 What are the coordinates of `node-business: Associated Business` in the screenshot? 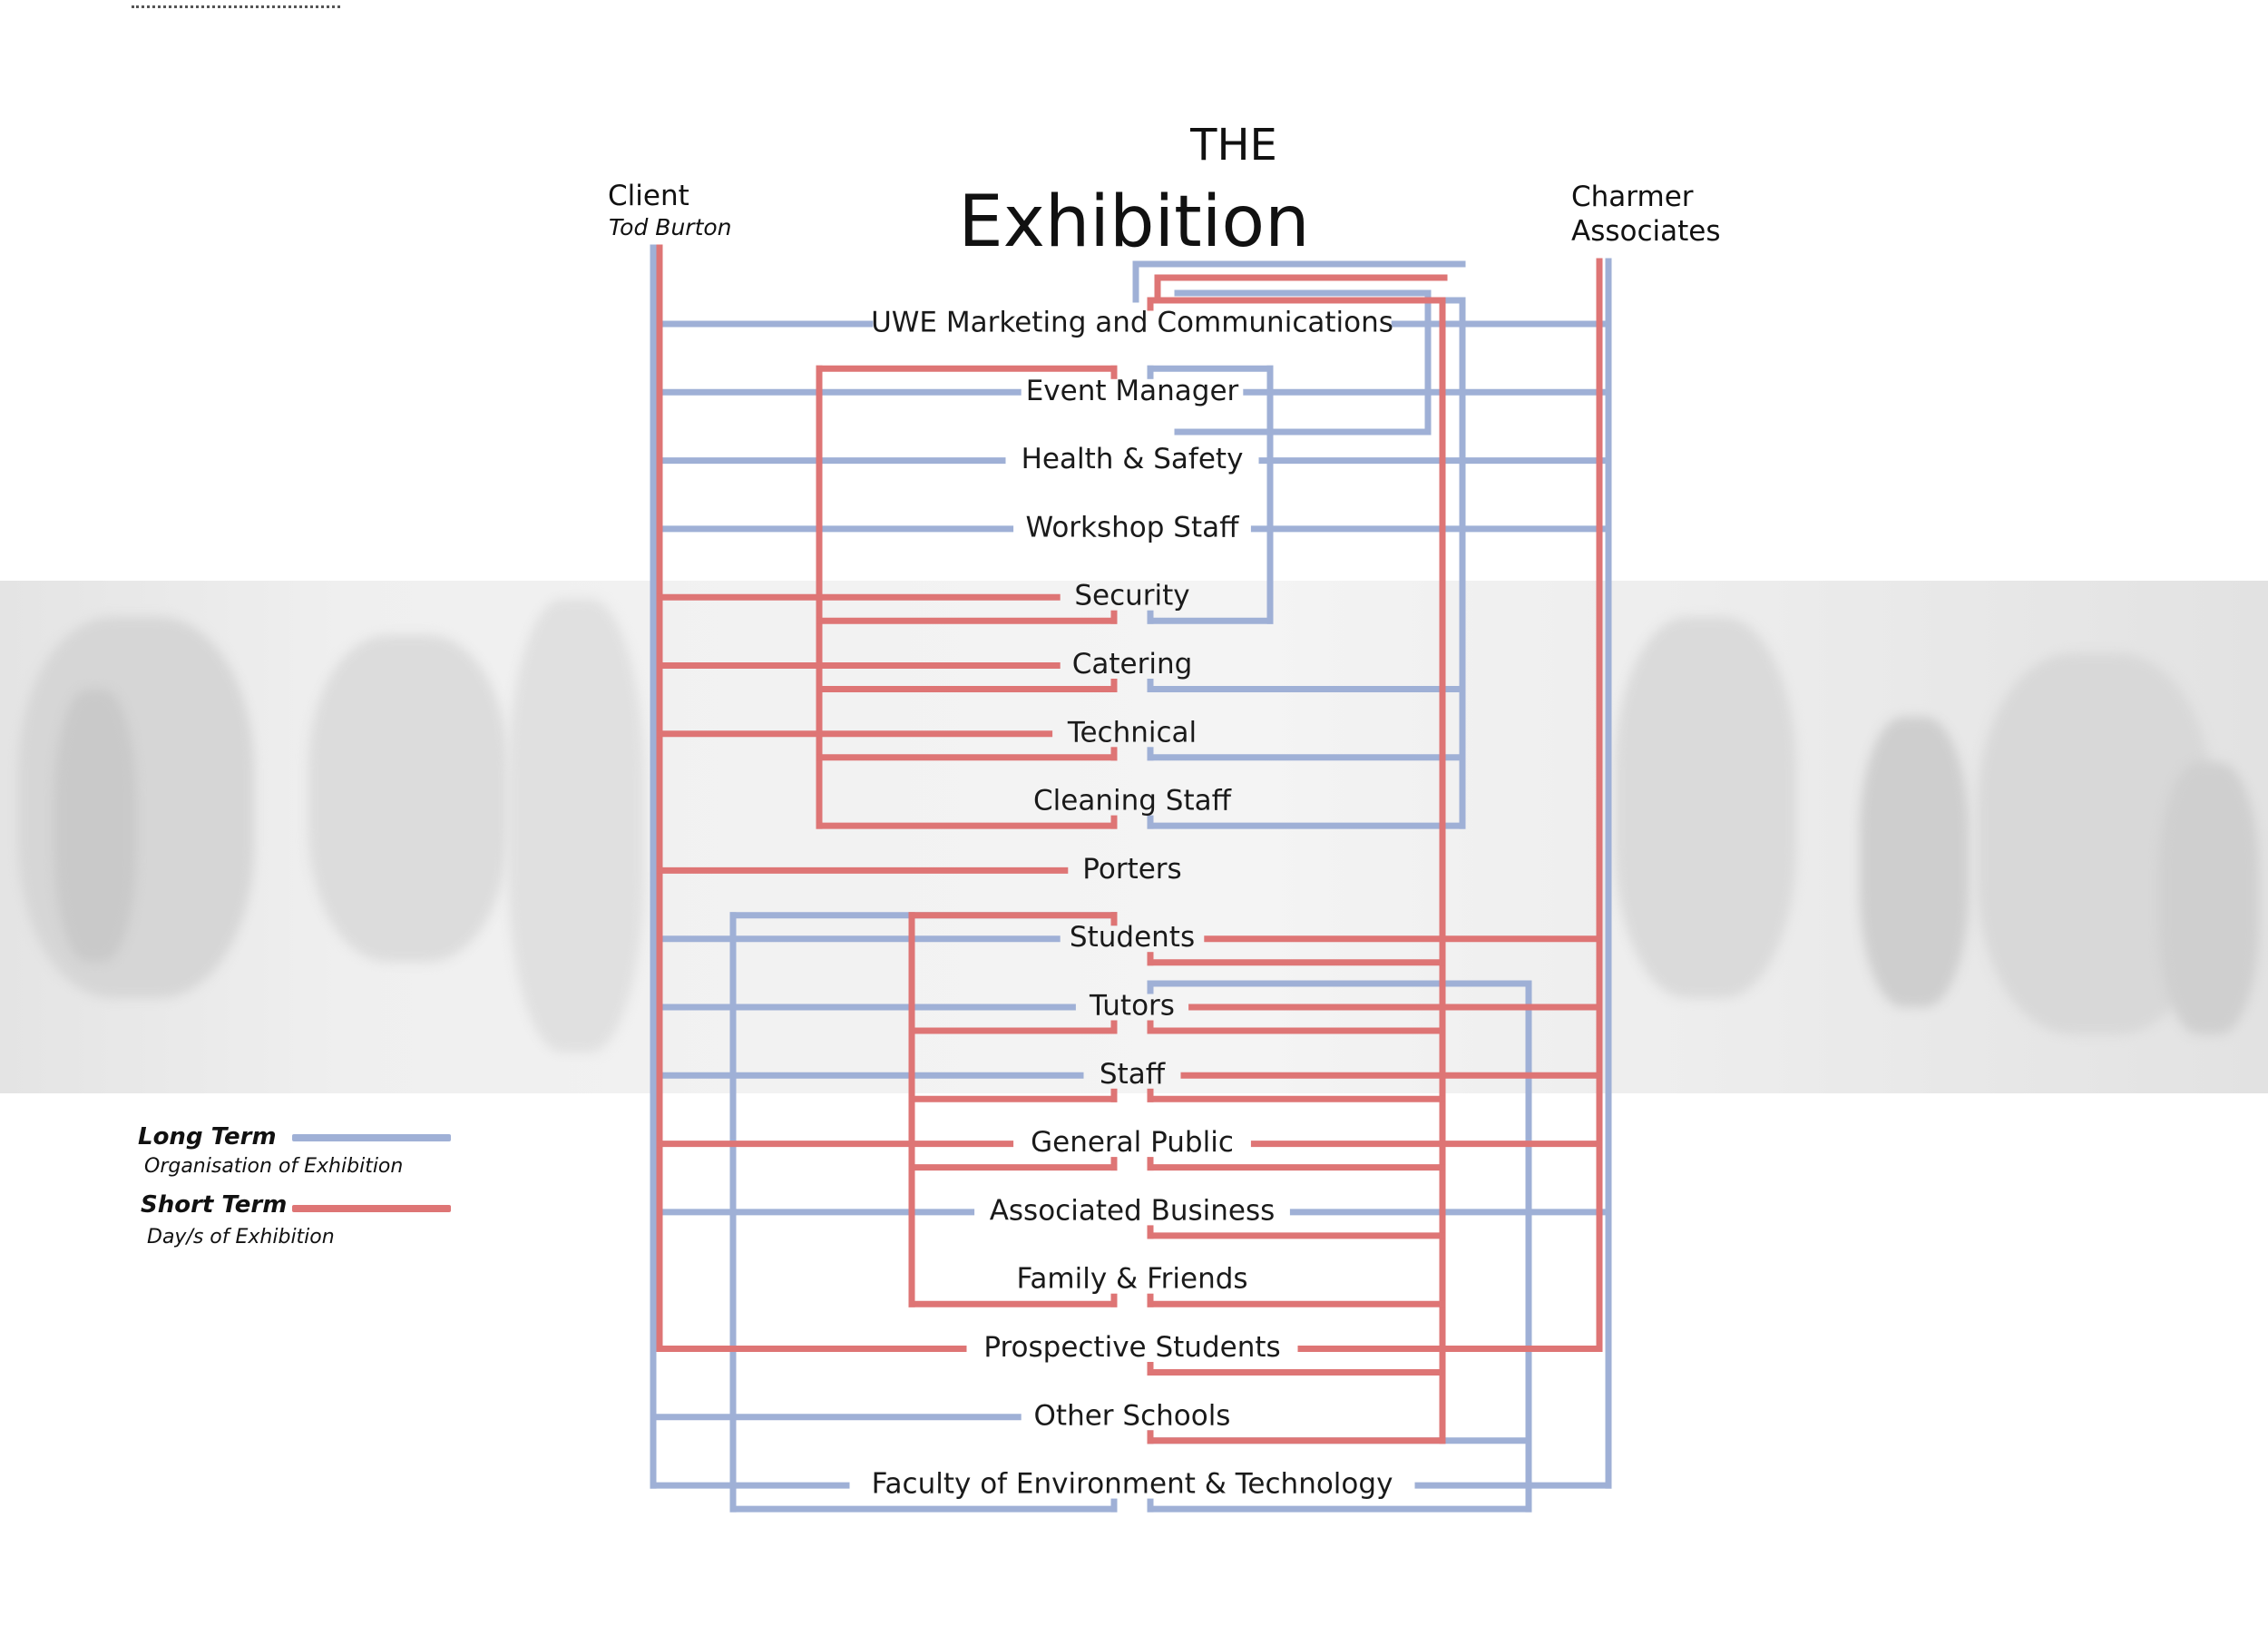 It's located at (1133, 1210).